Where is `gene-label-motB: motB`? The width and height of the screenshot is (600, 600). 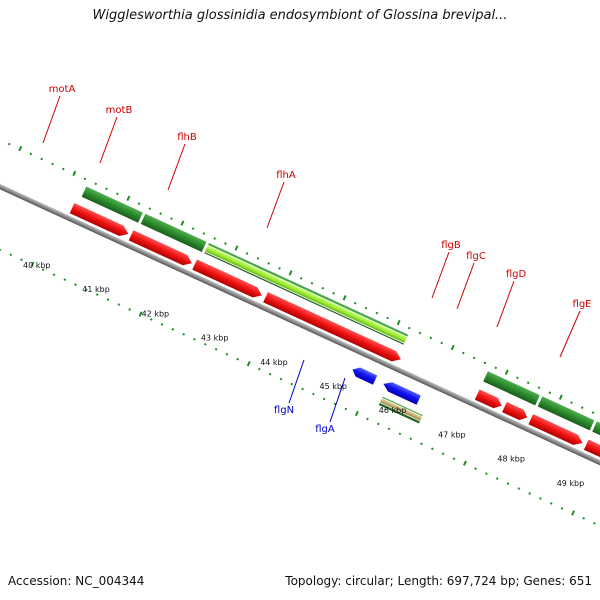 gene-label-motB: motB is located at coordinates (119, 110).